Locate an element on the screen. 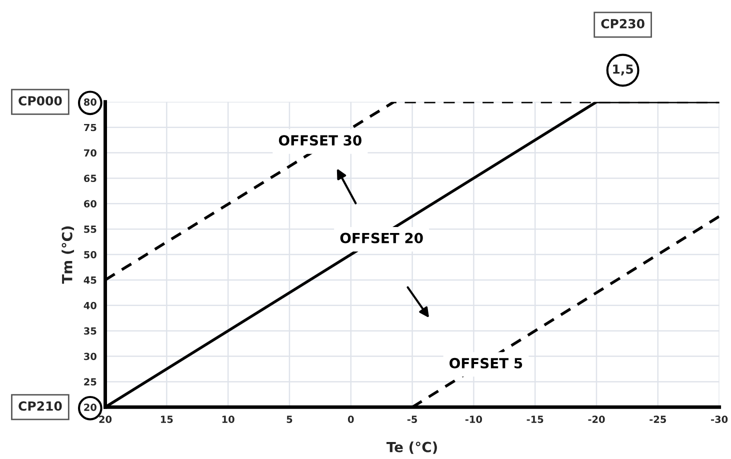 The height and width of the screenshot is (459, 731). y-tick-label: 50 is located at coordinates (90, 254).